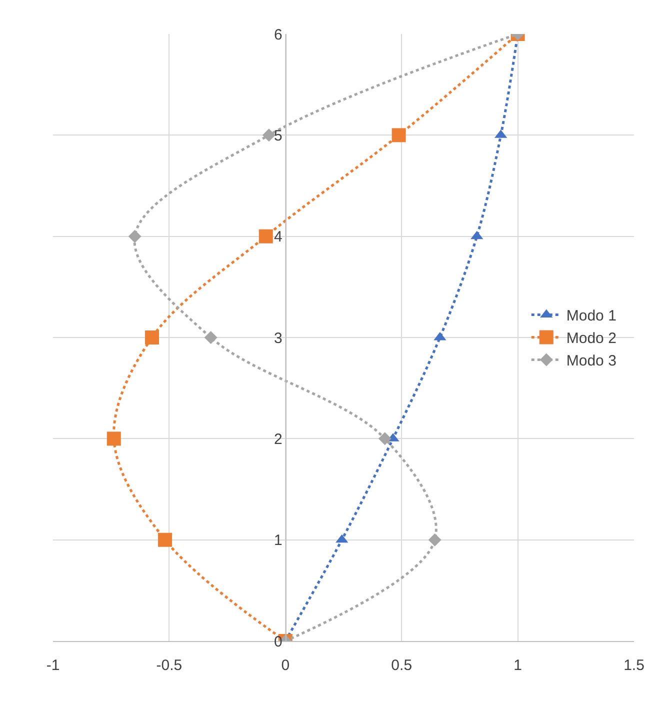  What do you see at coordinates (278, 35) in the screenshot?
I see `y-tick-label: 6` at bounding box center [278, 35].